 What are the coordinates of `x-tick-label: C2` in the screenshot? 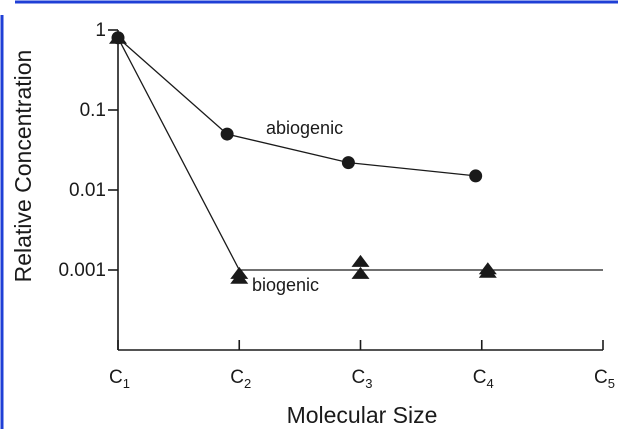 It's located at (240, 379).